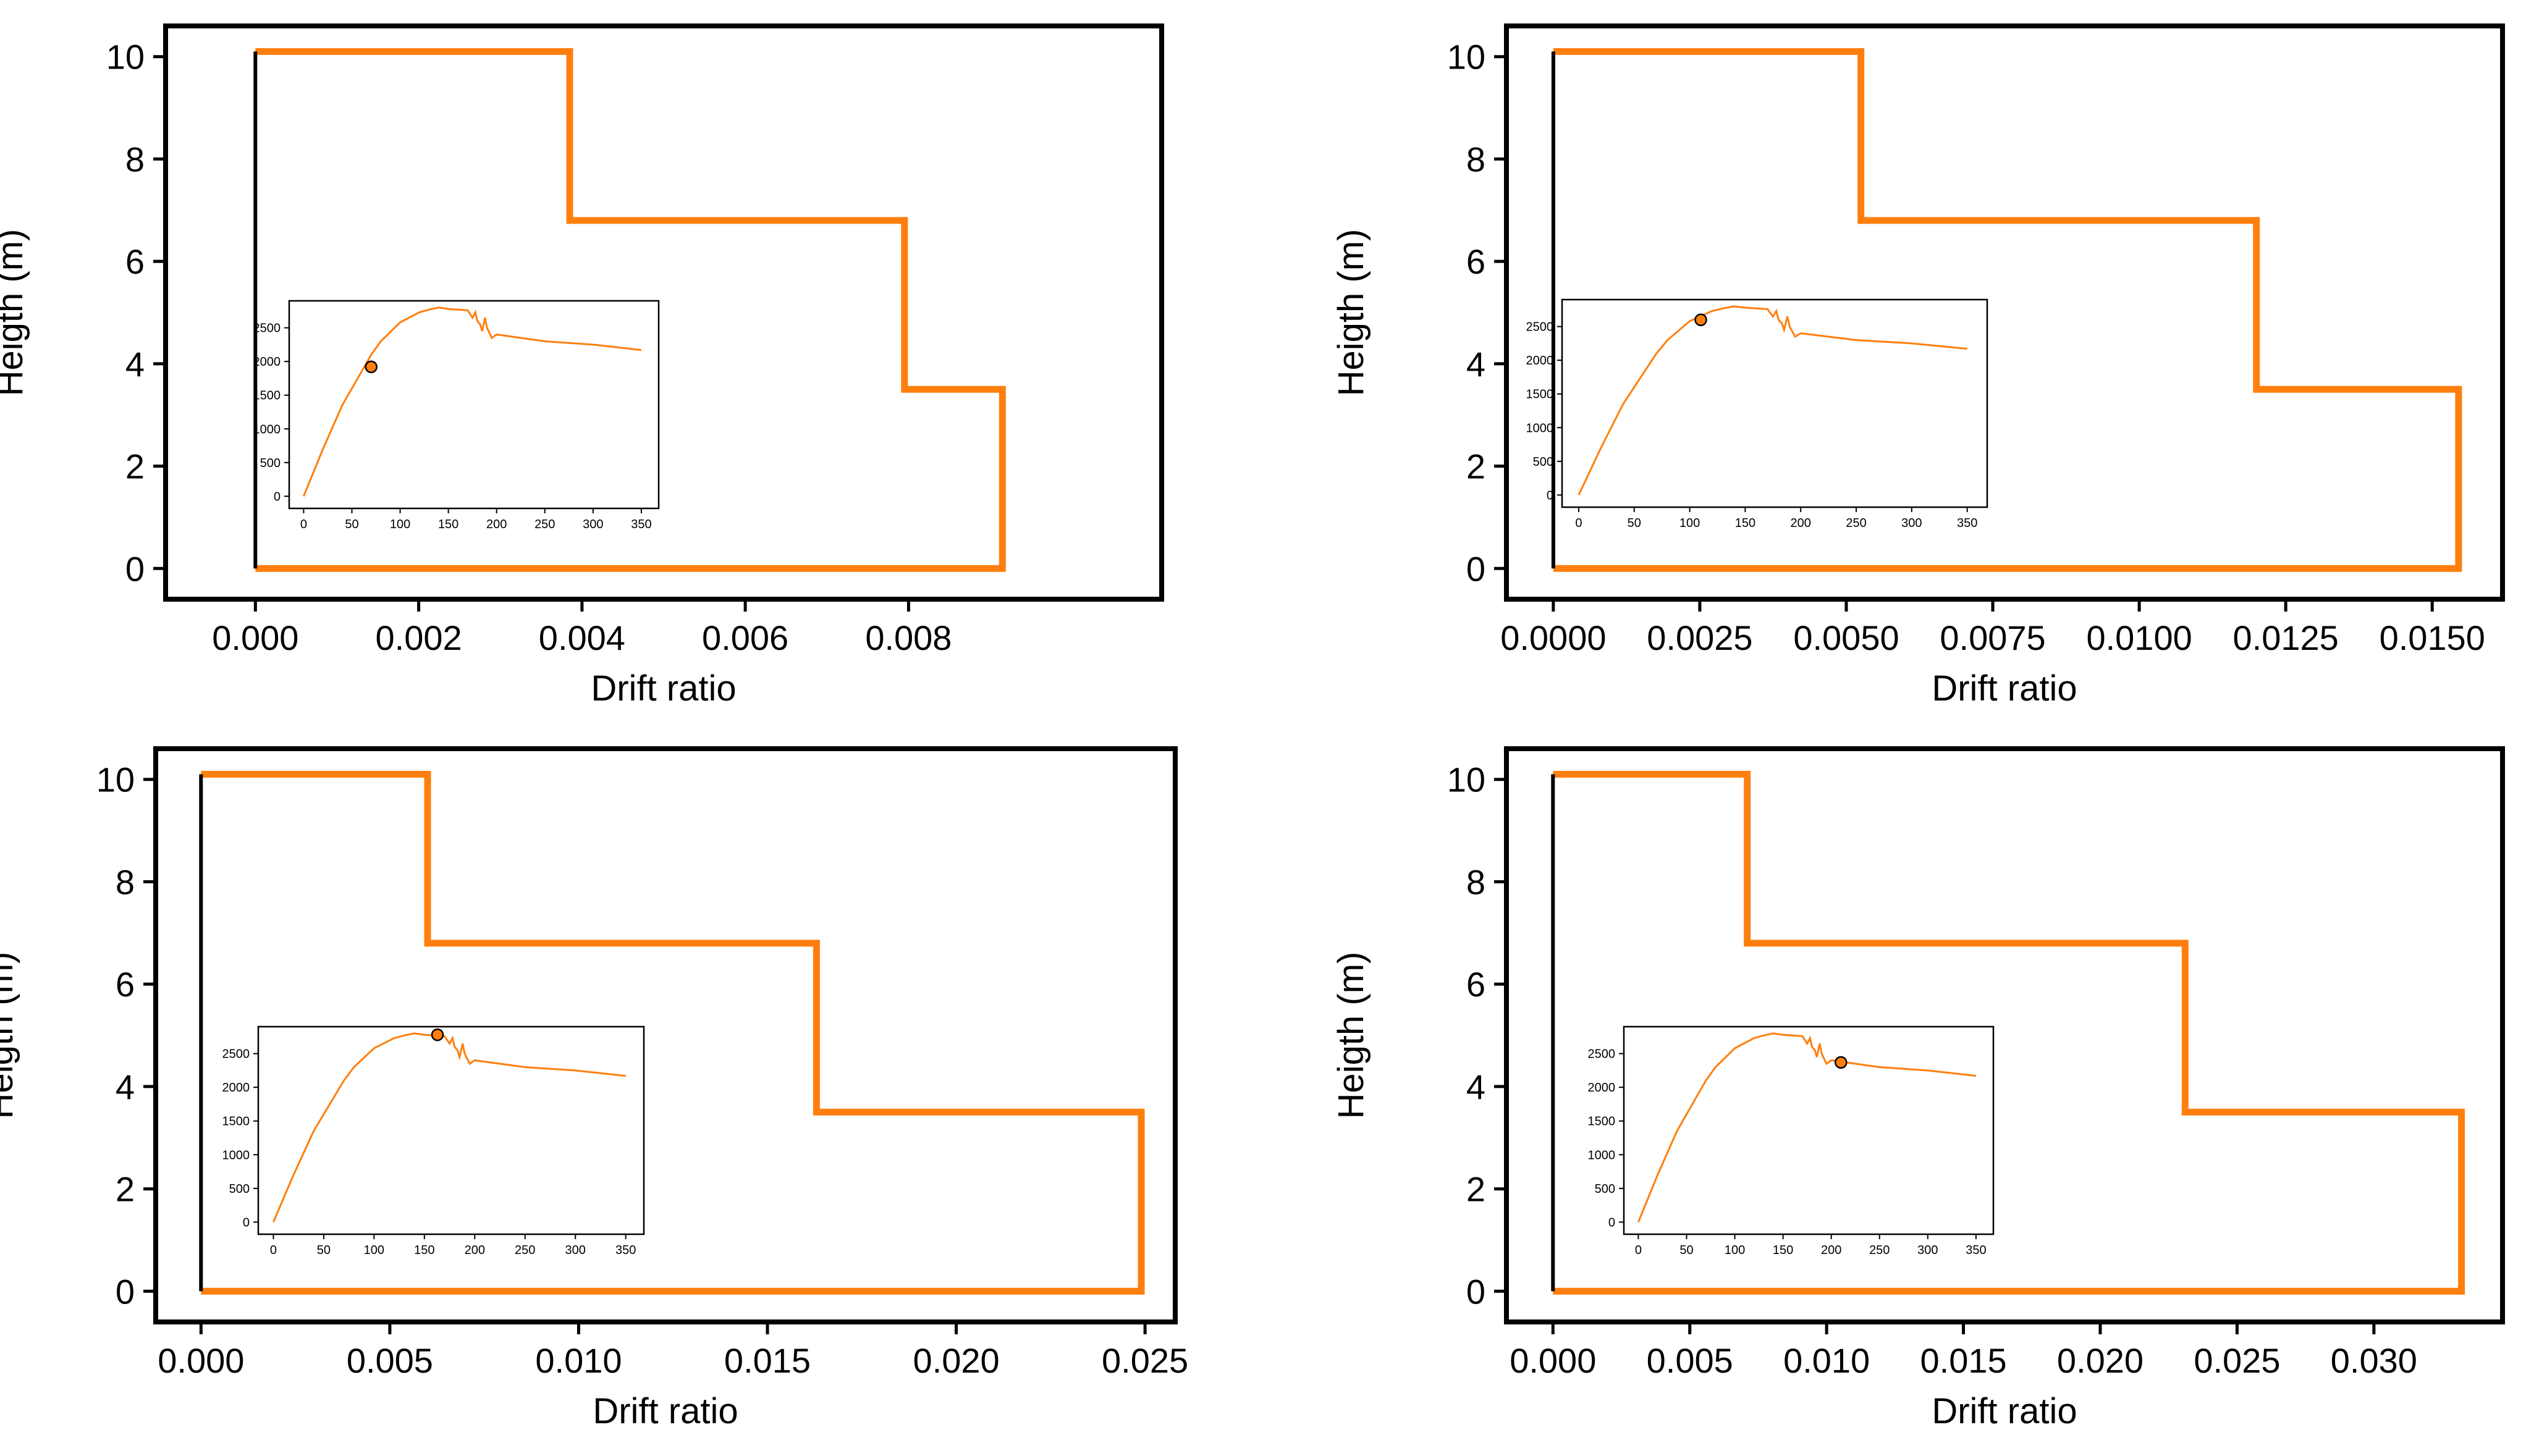 The width and height of the screenshot is (2547, 1456). Describe the element at coordinates (273, 1250) in the screenshot. I see `chart-3-inset-xtick-label: 0` at that location.